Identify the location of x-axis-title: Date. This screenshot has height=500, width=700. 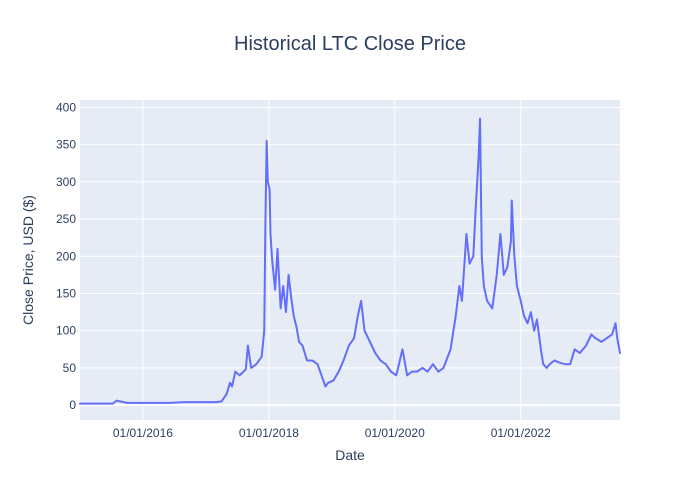
(350, 455).